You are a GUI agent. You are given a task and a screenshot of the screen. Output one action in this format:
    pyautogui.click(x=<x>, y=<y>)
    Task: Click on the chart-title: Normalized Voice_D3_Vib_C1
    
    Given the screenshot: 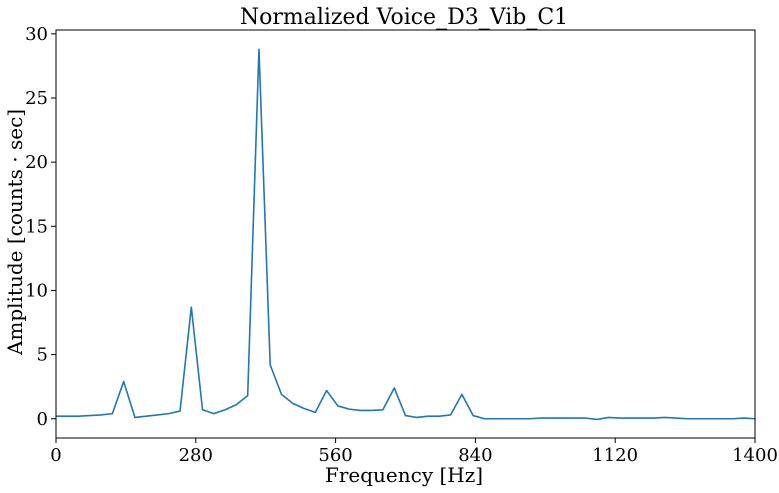 What is the action you would take?
    pyautogui.click(x=404, y=17)
    